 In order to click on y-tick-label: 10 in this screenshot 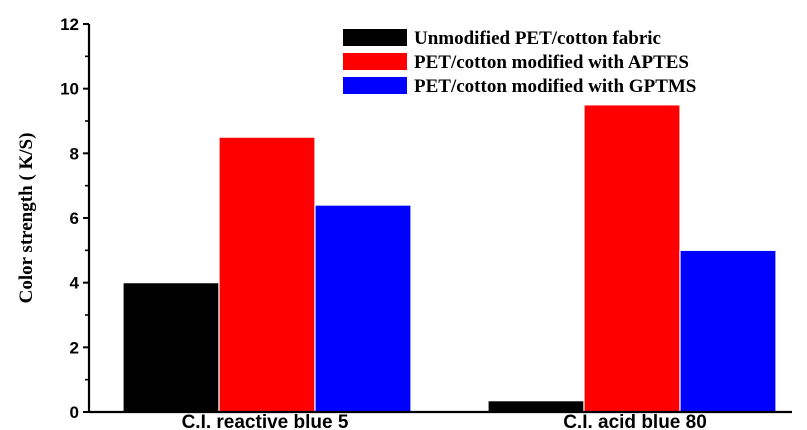, I will do `click(69, 89)`.